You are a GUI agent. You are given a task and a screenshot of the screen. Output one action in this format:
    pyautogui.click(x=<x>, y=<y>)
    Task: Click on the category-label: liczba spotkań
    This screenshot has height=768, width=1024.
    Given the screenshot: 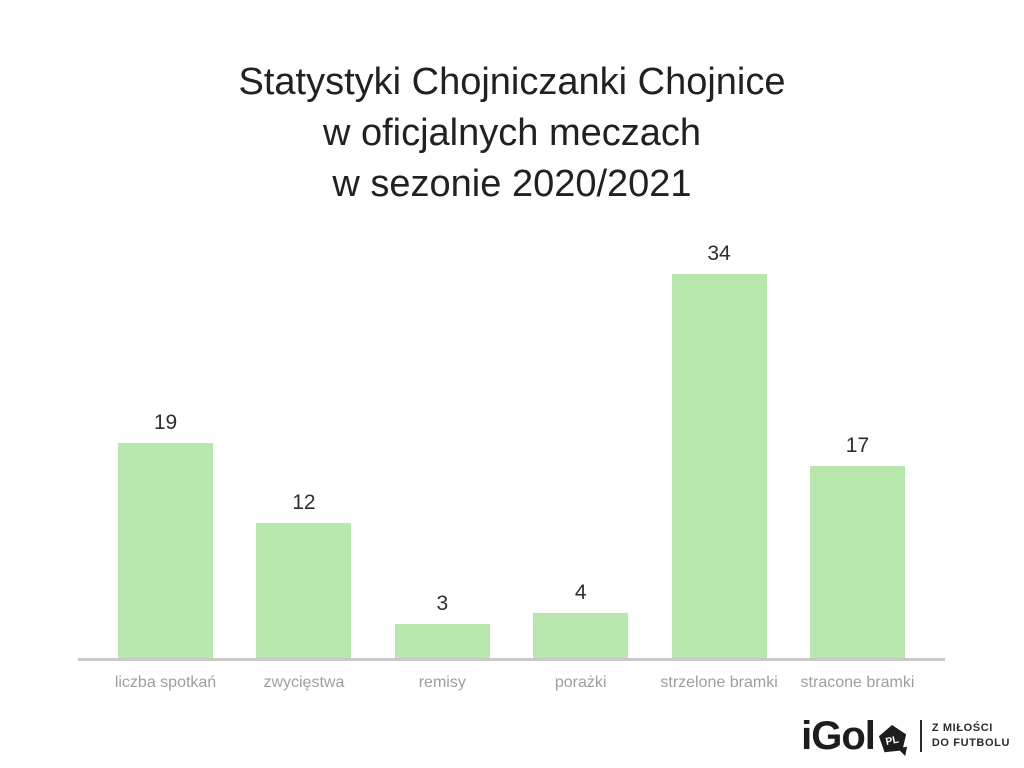 What is the action you would take?
    pyautogui.click(x=165, y=682)
    